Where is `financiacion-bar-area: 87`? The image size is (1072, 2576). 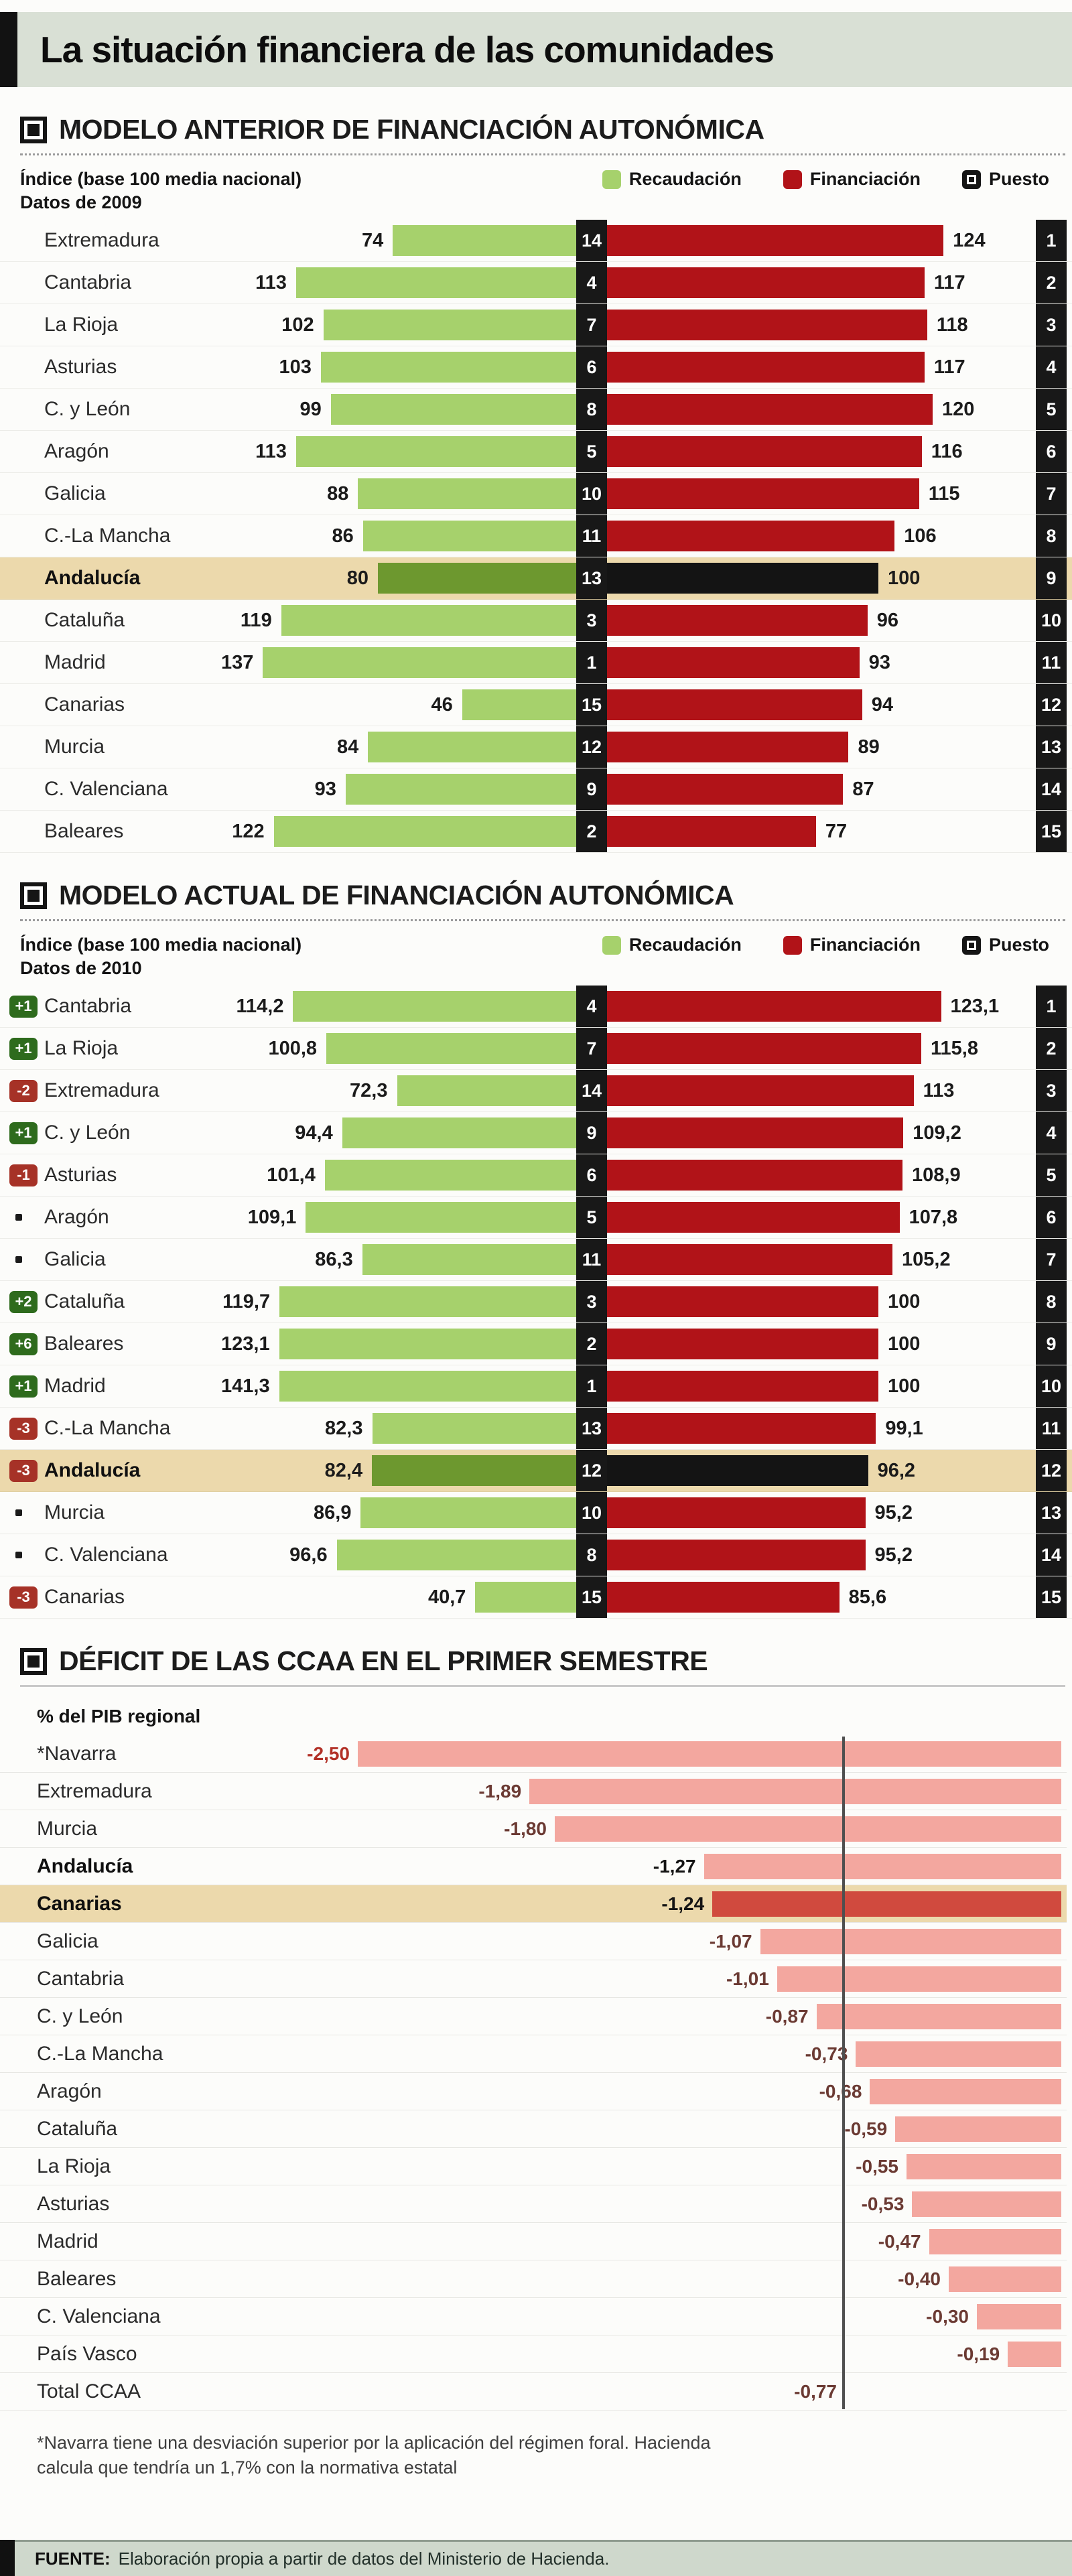
financiacion-bar-area: 87 is located at coordinates (822, 789).